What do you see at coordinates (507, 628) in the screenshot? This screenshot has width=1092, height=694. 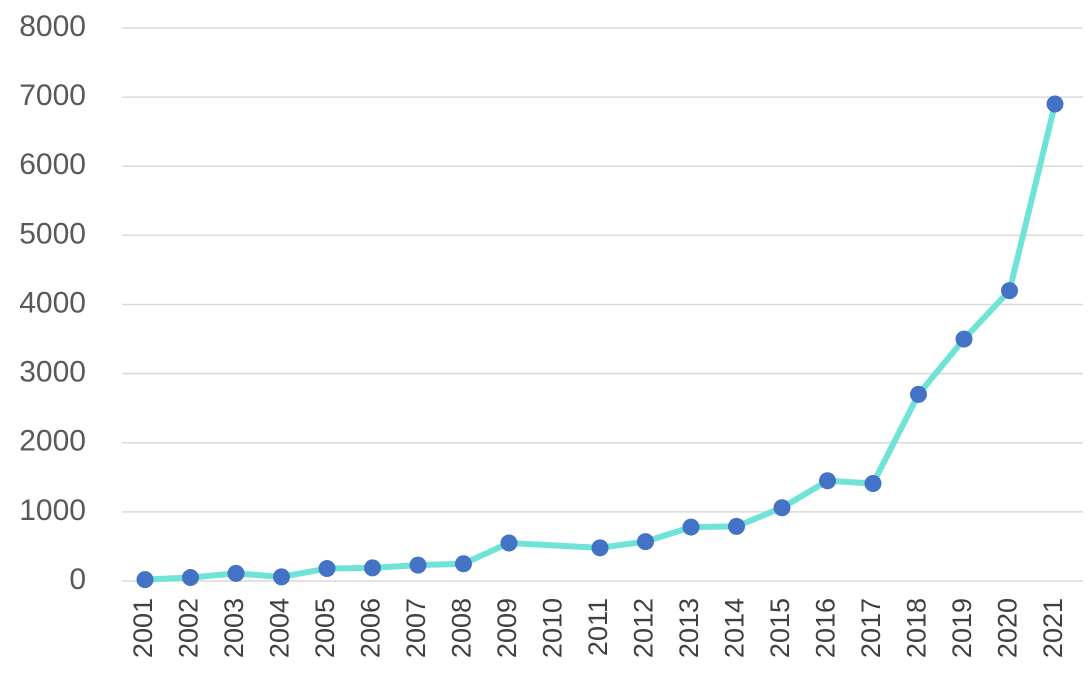 I see `x-tick-label: 2009` at bounding box center [507, 628].